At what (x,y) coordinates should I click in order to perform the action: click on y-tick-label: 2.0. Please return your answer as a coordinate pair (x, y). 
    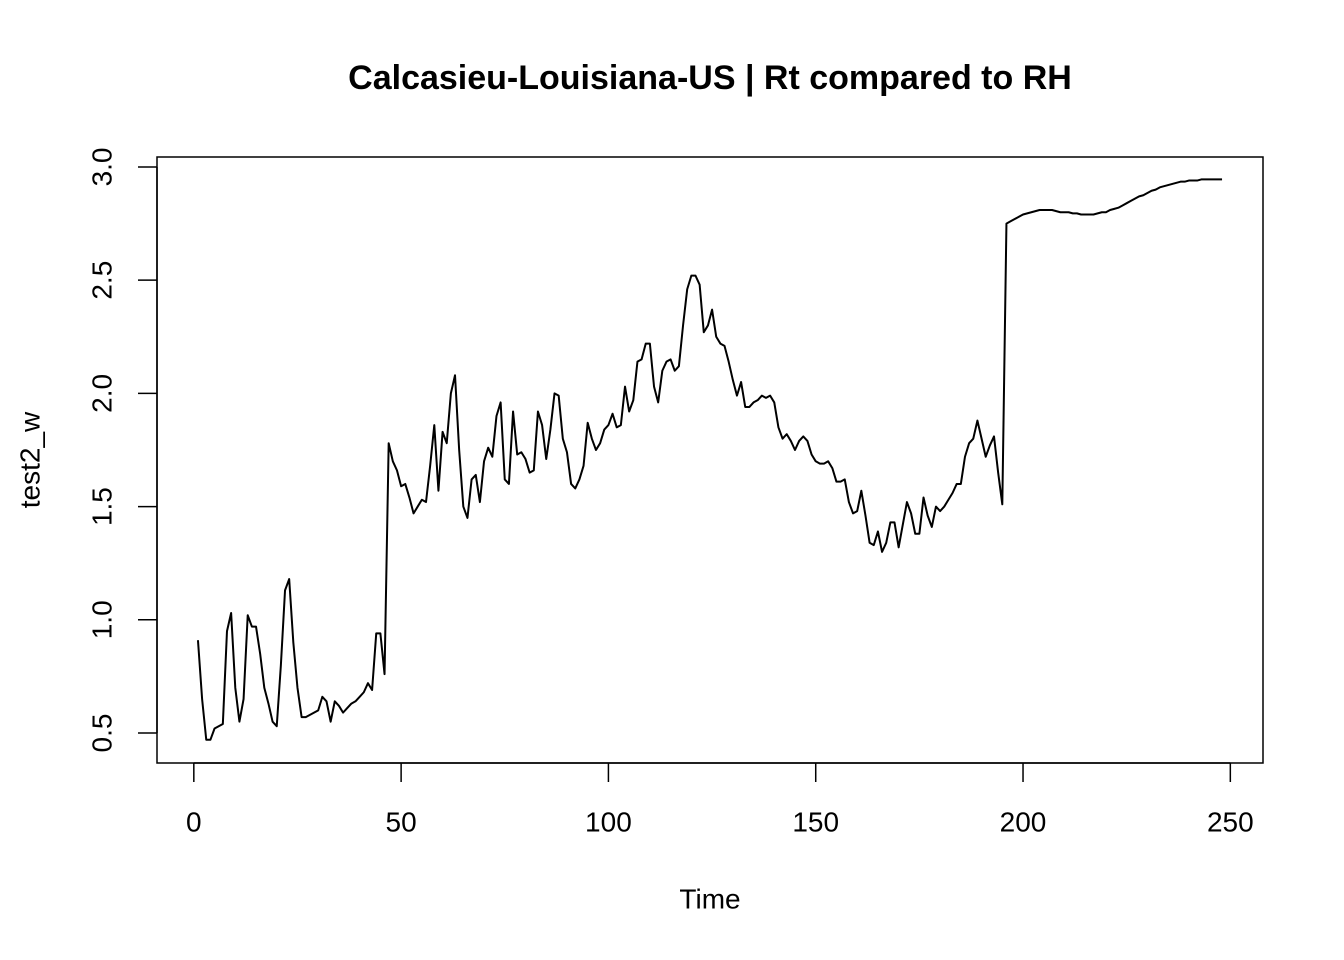
    Looking at the image, I should click on (101, 393).